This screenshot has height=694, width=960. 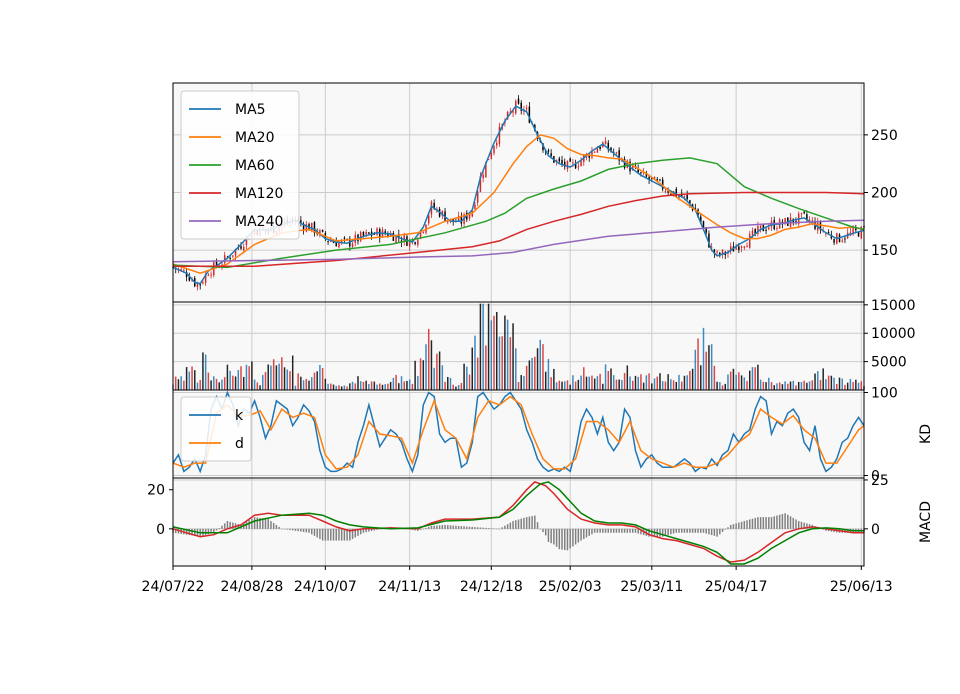 I want to click on series-line-ma60, so click(x=518, y=213).